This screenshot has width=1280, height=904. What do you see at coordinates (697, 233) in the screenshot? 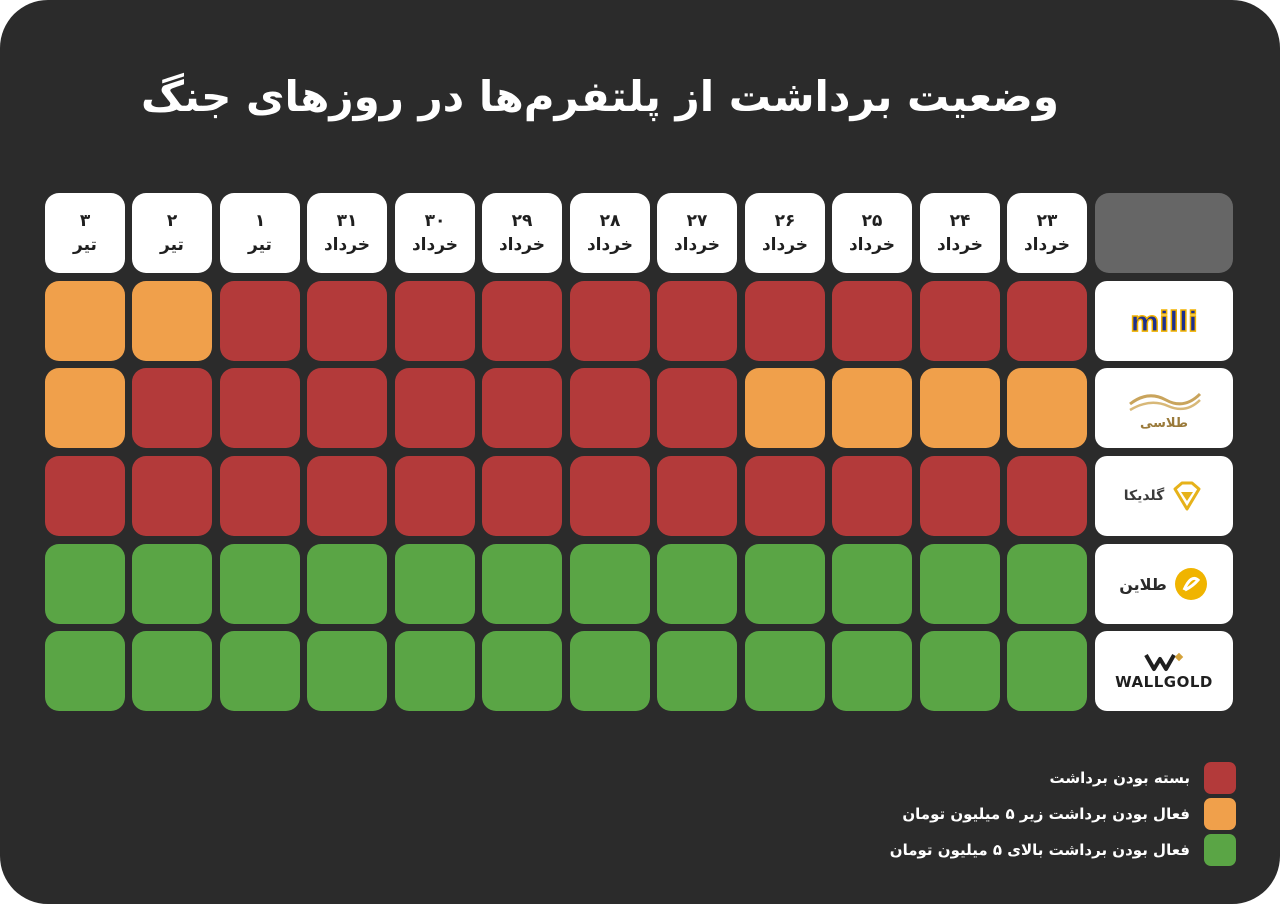
I see `date-header: ۲۷ خرداد` at bounding box center [697, 233].